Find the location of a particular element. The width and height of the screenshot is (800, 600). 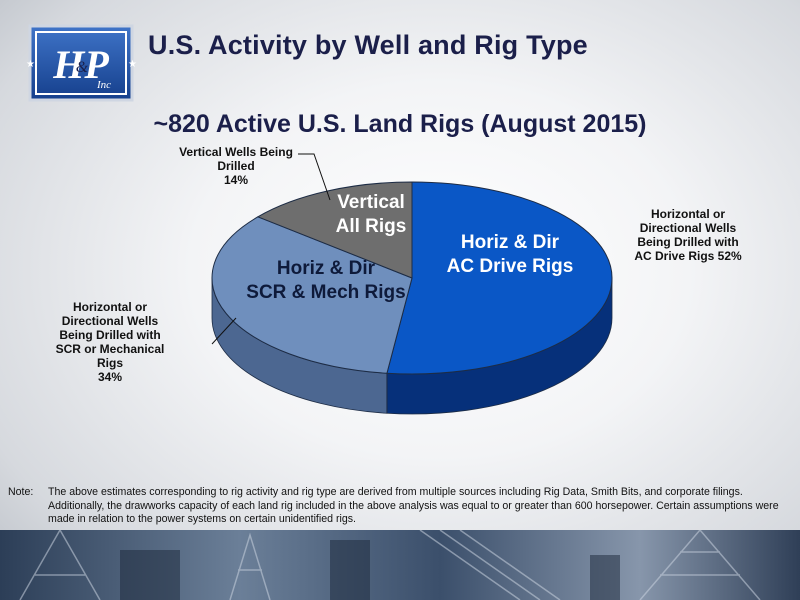

company-logo: HP & Inc ★ ★ is located at coordinates (81, 63).